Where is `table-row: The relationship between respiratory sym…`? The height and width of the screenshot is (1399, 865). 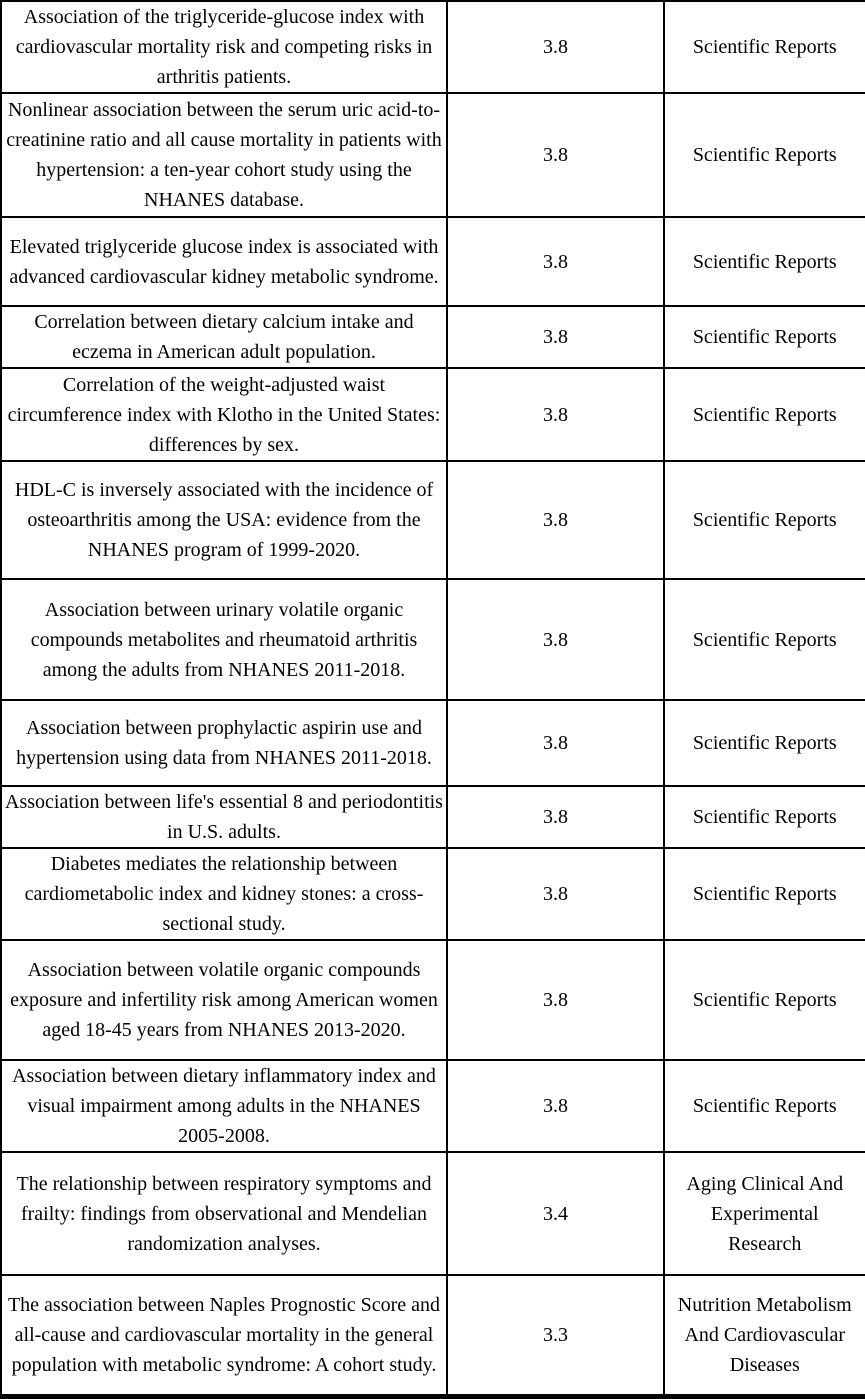 table-row: The relationship between respiratory sym… is located at coordinates (432, 1213).